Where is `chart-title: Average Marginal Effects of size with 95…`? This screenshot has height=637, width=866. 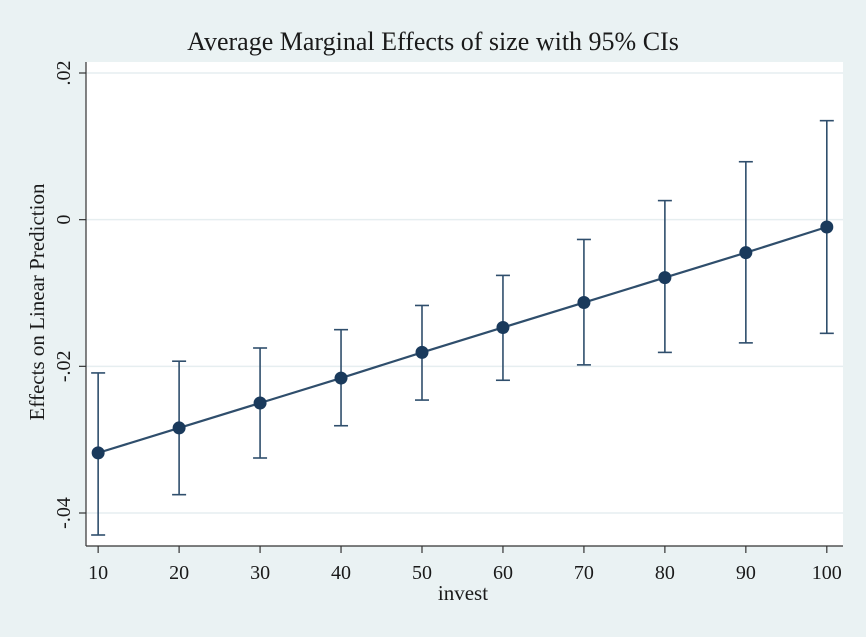
chart-title: Average Marginal Effects of size with 95… is located at coordinates (433, 41).